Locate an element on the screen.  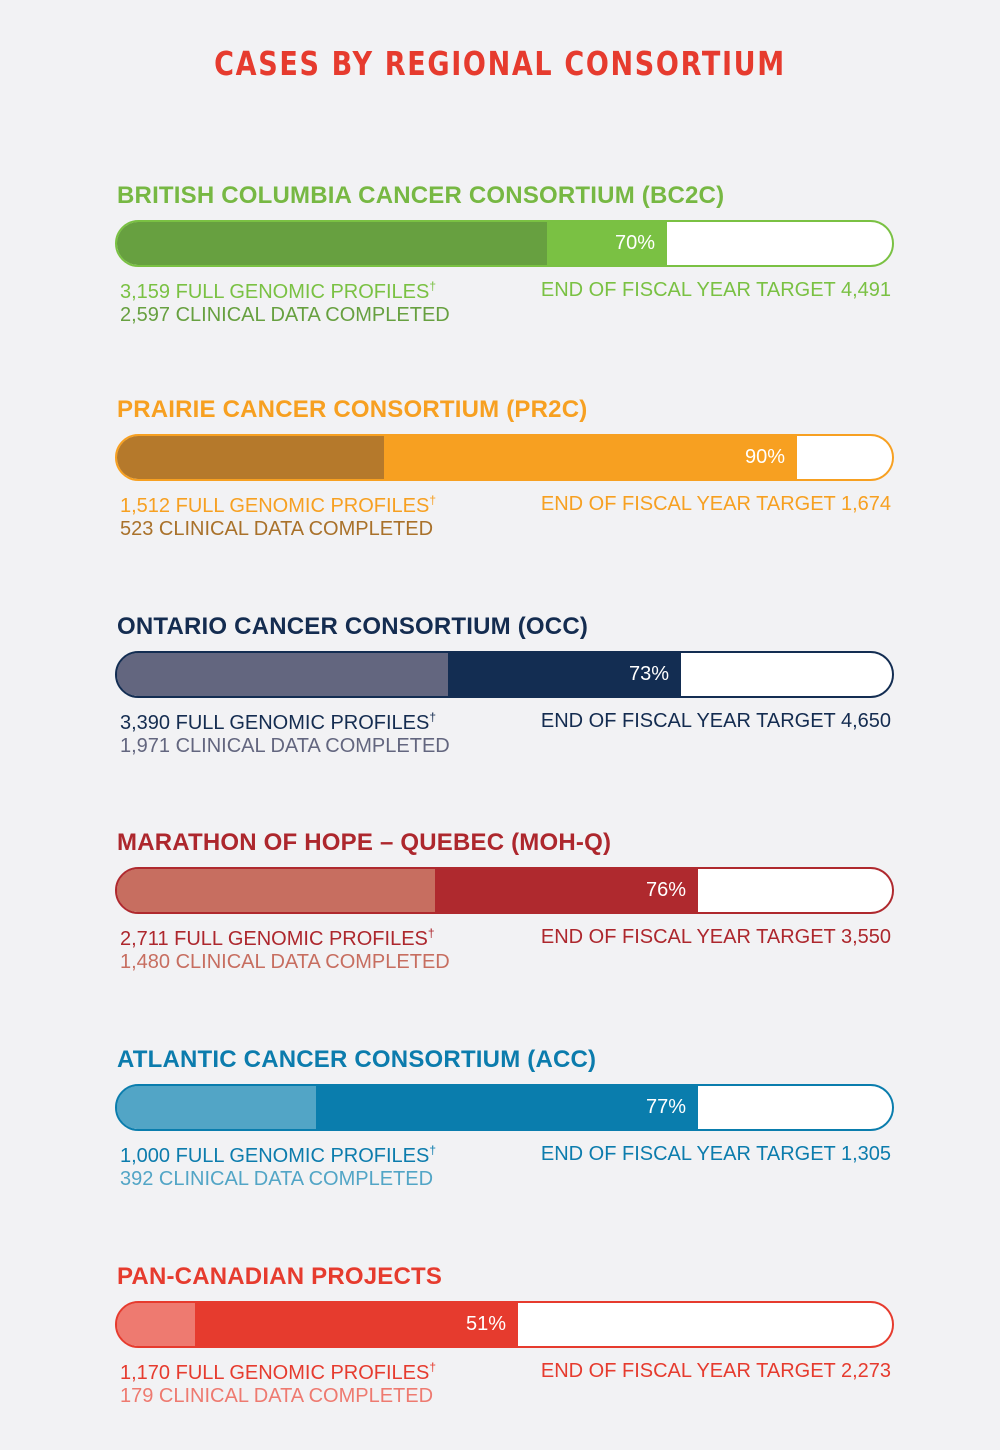
full-profiles-text: 1,000 FULL GENOMIC PROFILES† is located at coordinates (278, 1155).